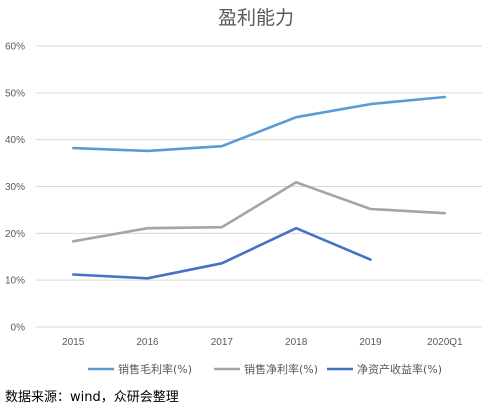  I want to click on y-tick-label: 10%, so click(15, 281).